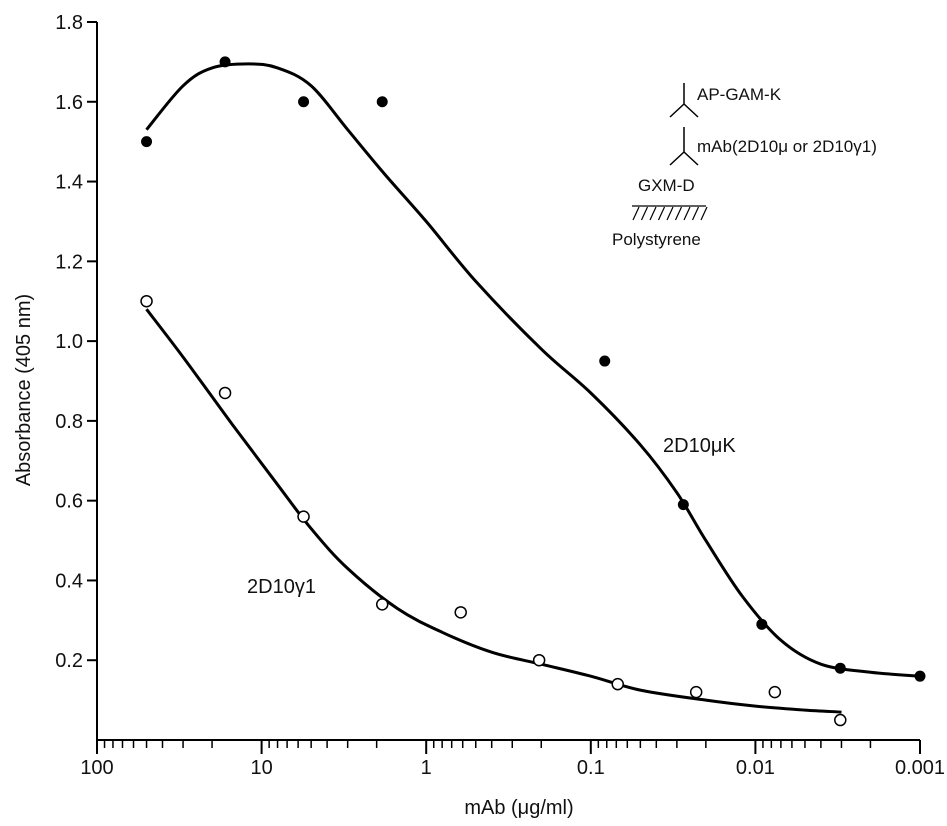 Image resolution: width=947 pixels, height=826 pixels. I want to click on x-tick-label: 0.001, so click(920, 768).